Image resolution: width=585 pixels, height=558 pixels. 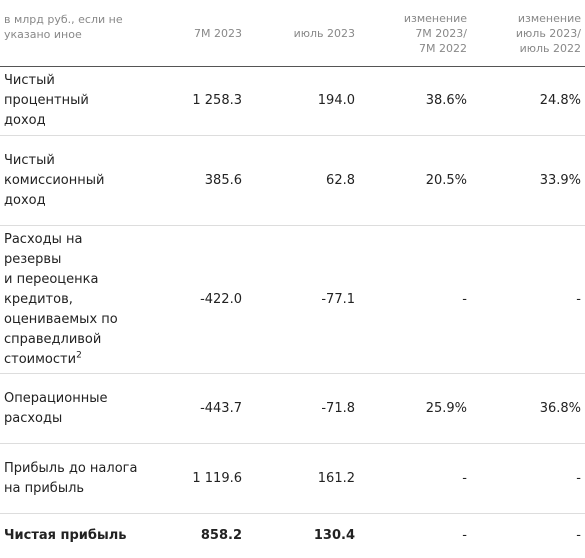 What do you see at coordinates (63, 19) in the screenshot?
I see `header-line: в млрд руб., если не` at bounding box center [63, 19].